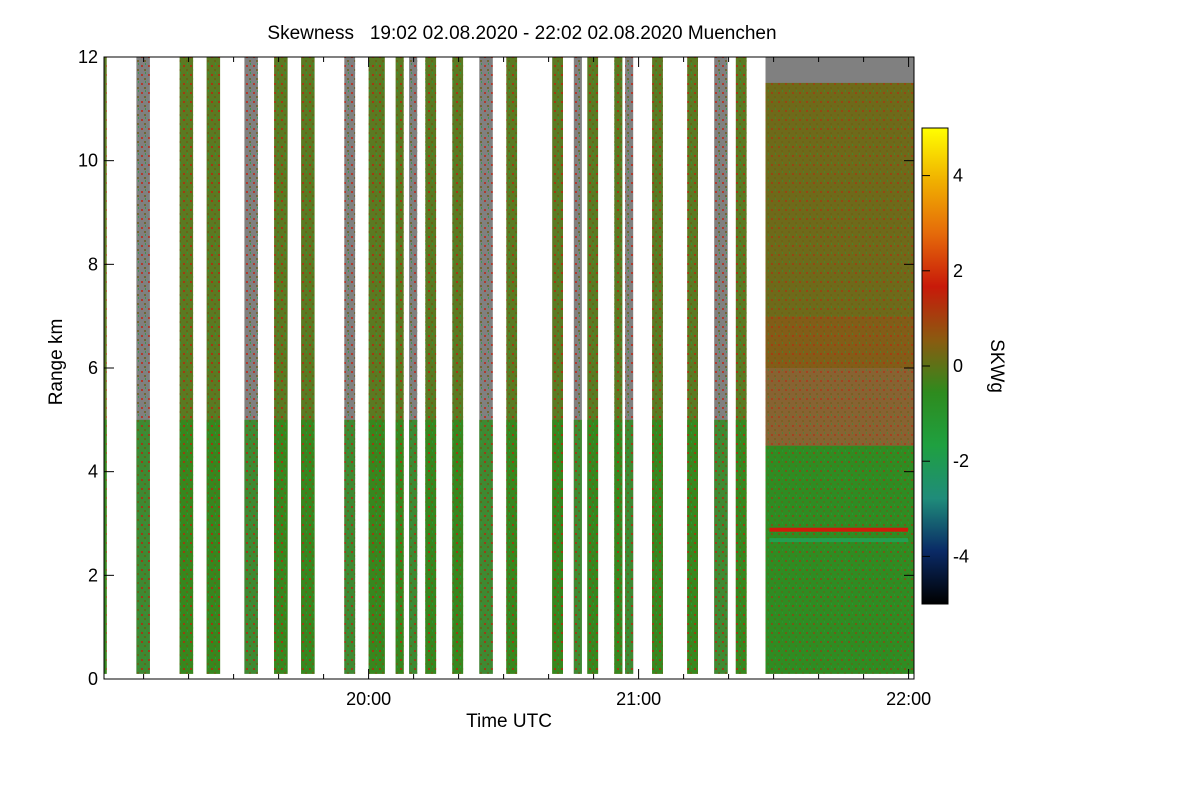  I want to click on x-tick-label: 21:00, so click(638, 699).